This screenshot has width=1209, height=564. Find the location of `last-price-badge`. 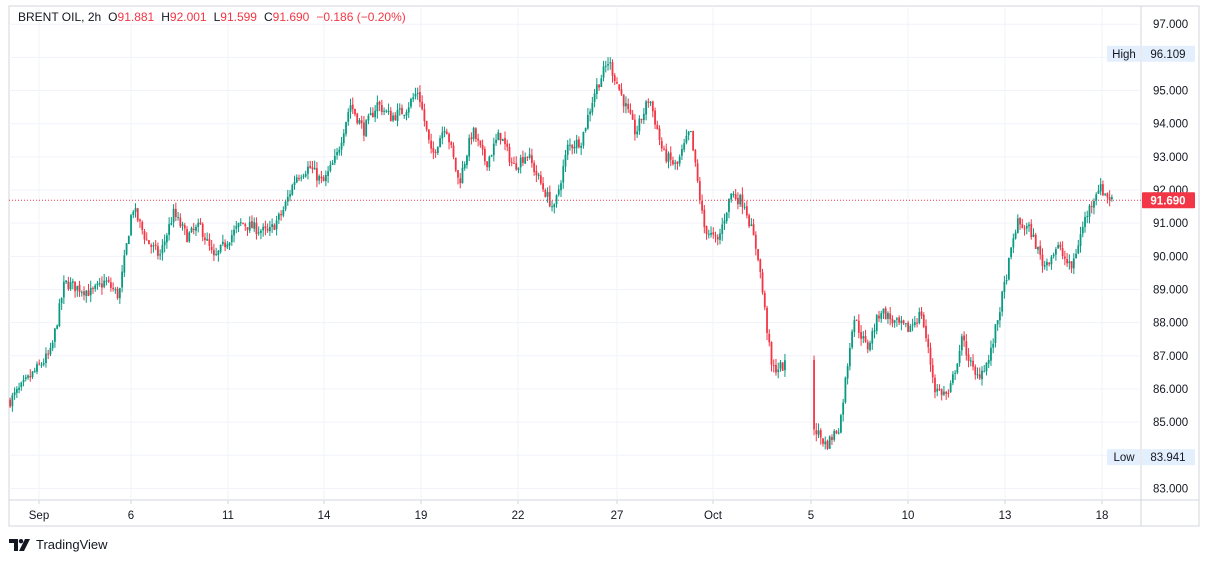

last-price-badge is located at coordinates (1168, 200).